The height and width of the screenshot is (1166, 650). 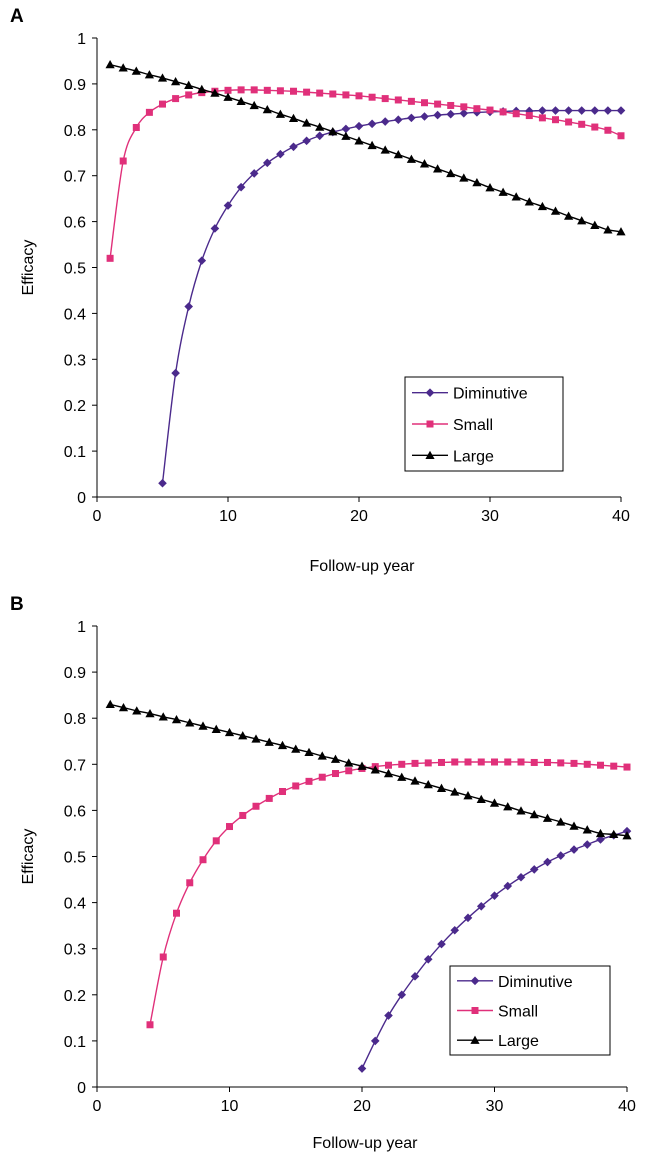 What do you see at coordinates (75, 1042) in the screenshot?
I see `y-tick-label: 0.1` at bounding box center [75, 1042].